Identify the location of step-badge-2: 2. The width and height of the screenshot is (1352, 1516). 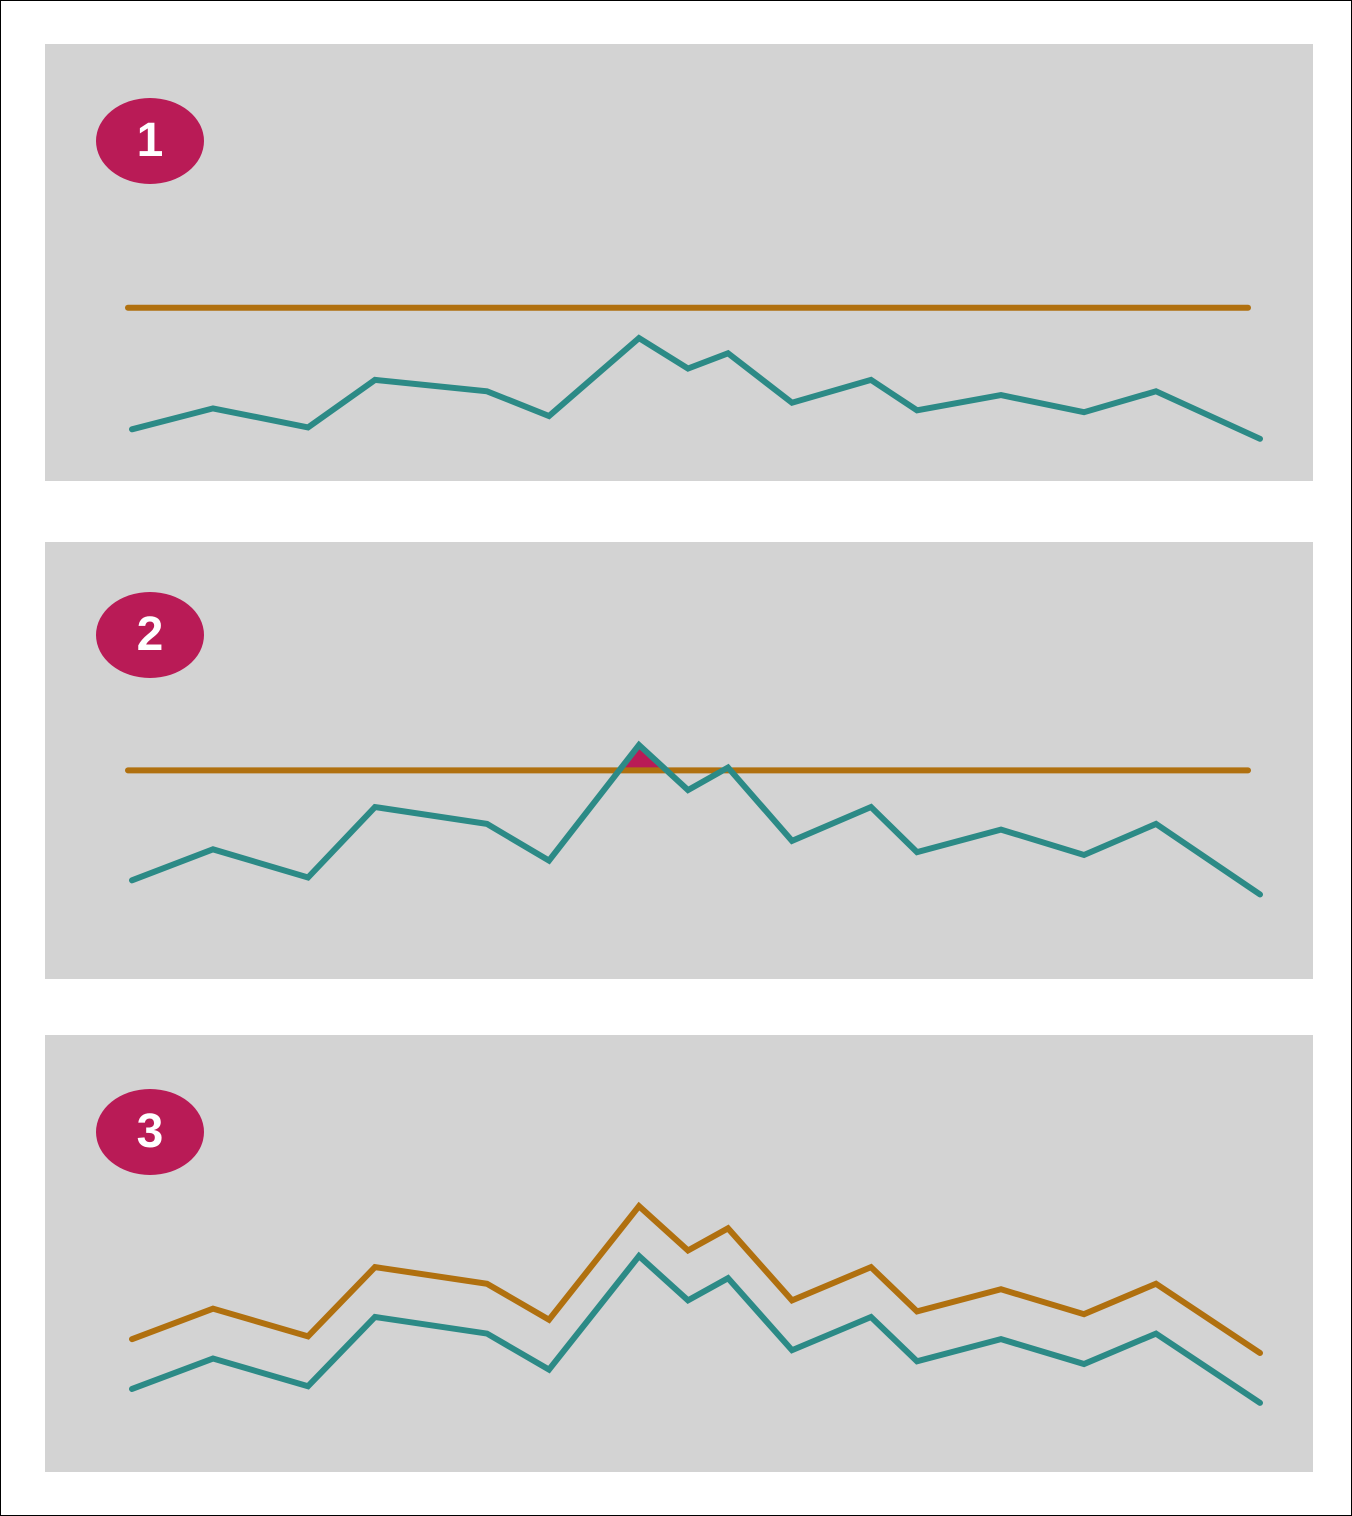
(150, 635).